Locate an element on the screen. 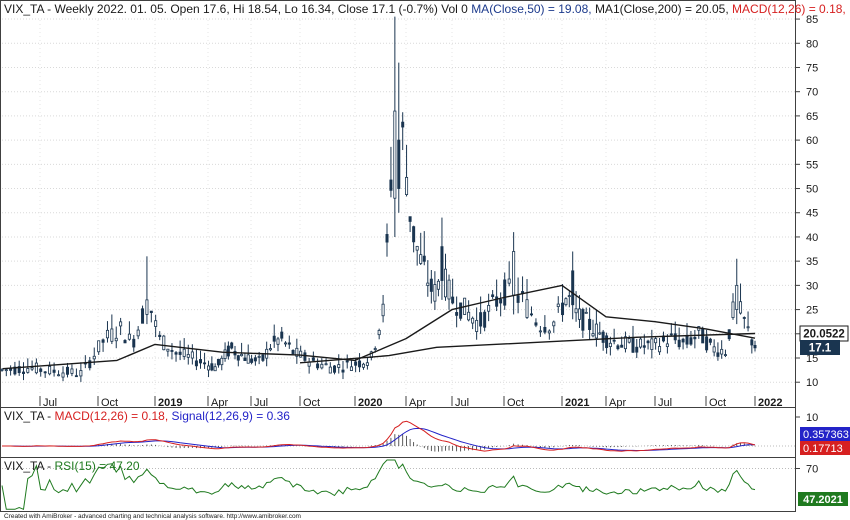 The height and width of the screenshot is (520, 850). x-tick-label: Apr is located at coordinates (617, 403).